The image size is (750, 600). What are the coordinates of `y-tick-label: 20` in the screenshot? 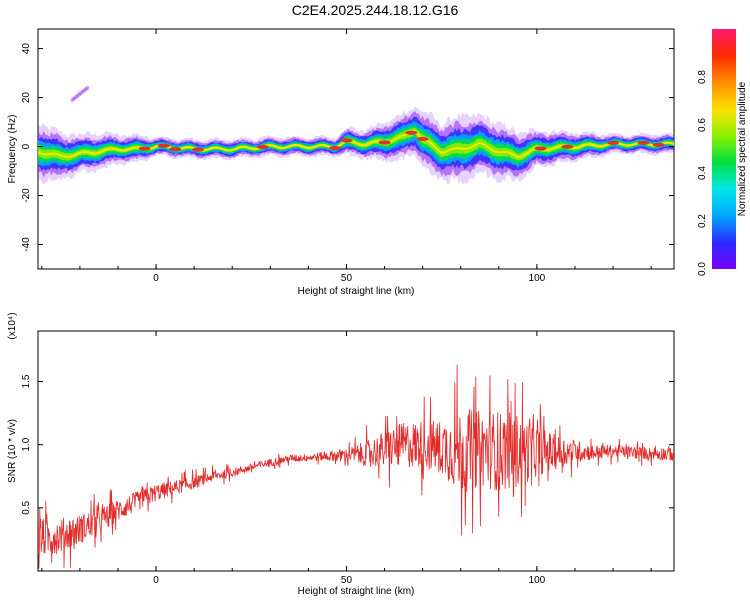 It's located at (26, 98).